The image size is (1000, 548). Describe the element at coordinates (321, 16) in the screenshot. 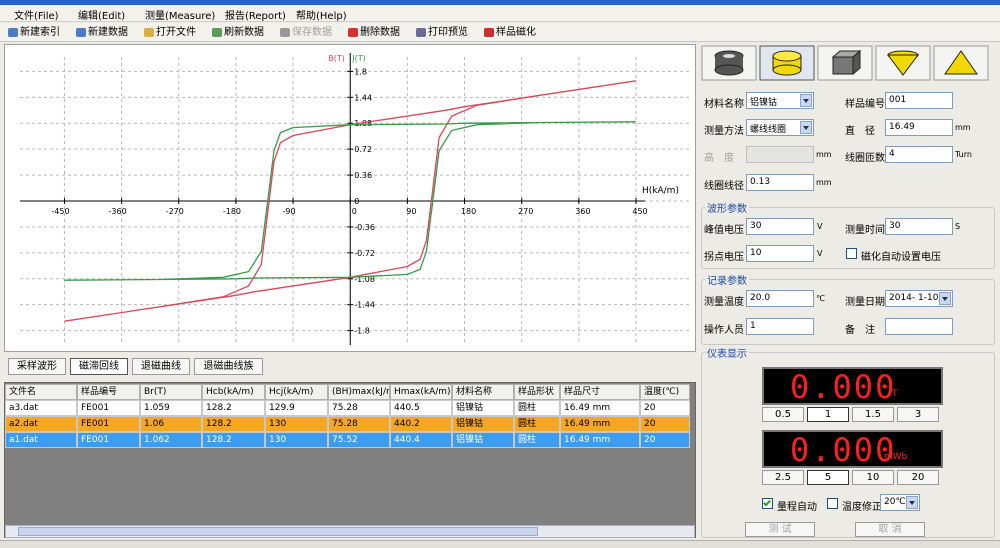

I see `menu-item: 帮助(Help)` at that location.